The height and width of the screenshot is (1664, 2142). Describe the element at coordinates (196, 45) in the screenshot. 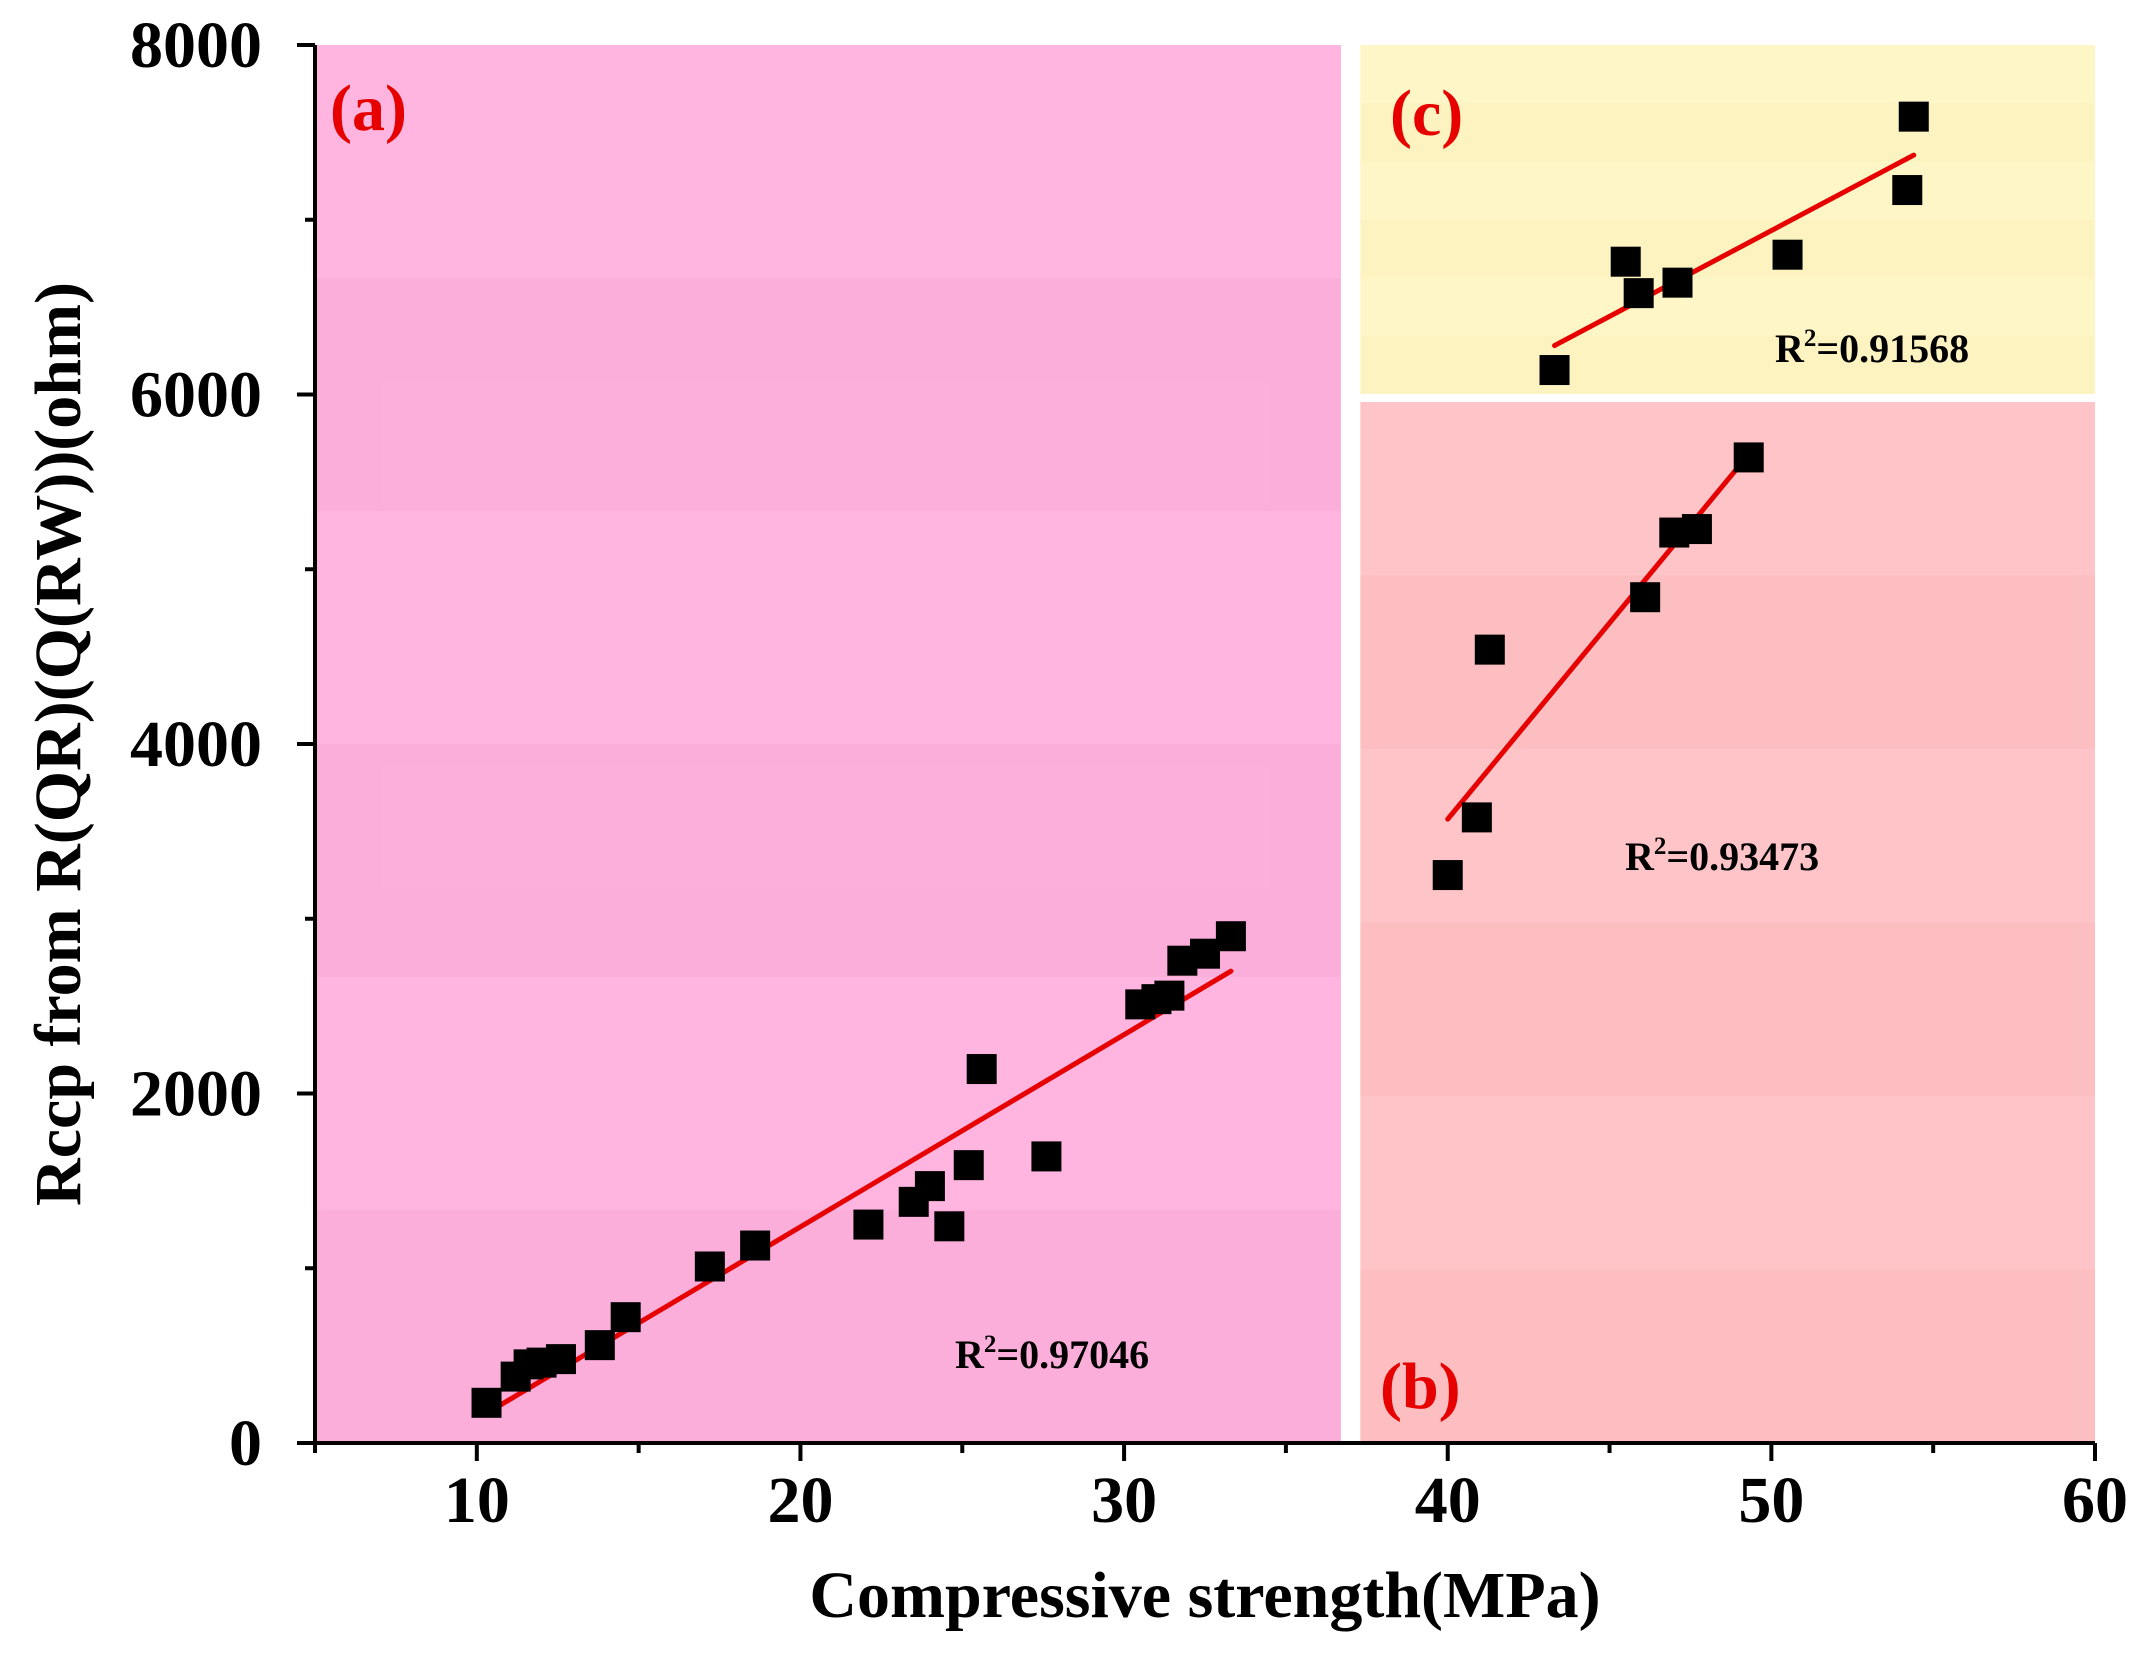

I see `y-tick-label: 8000` at that location.